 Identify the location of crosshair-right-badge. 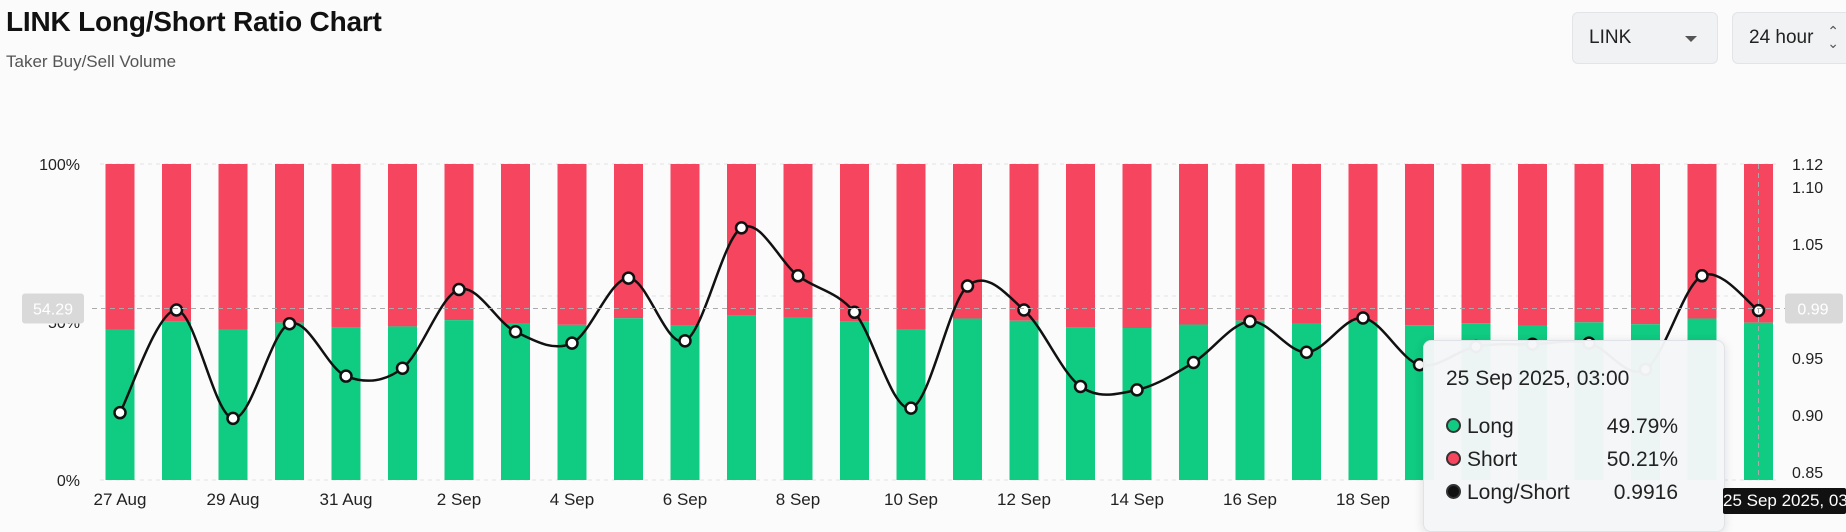
(1814, 308).